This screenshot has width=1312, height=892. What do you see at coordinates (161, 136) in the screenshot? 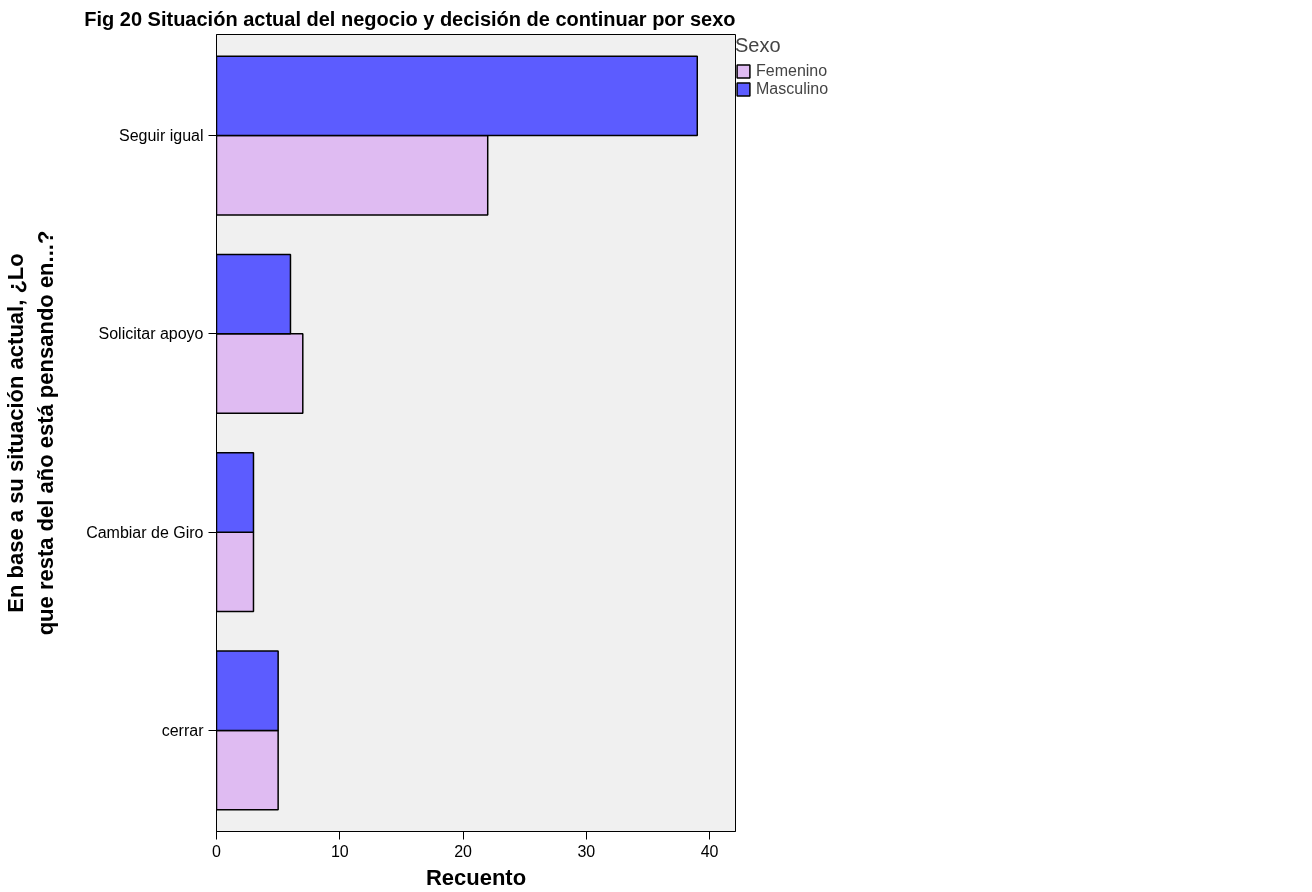
I see `y-tick-label: Seguir igual` at bounding box center [161, 136].